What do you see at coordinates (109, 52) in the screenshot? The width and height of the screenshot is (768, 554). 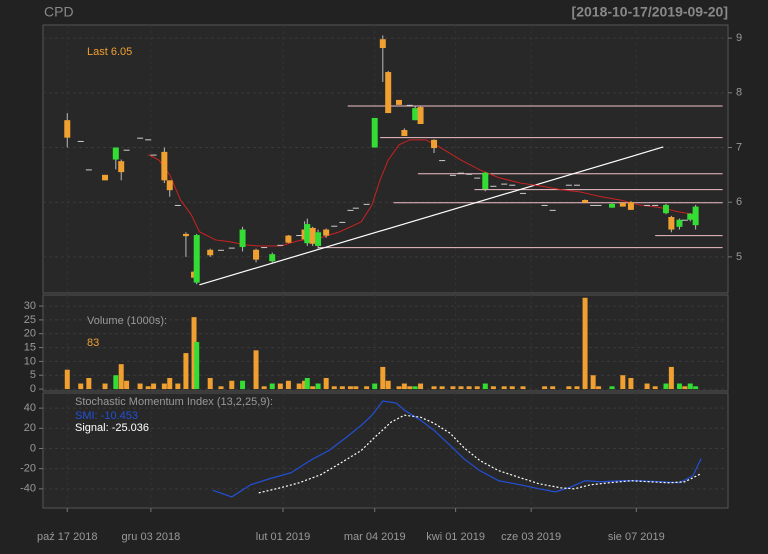 I see `last-price: Last 6.05` at bounding box center [109, 52].